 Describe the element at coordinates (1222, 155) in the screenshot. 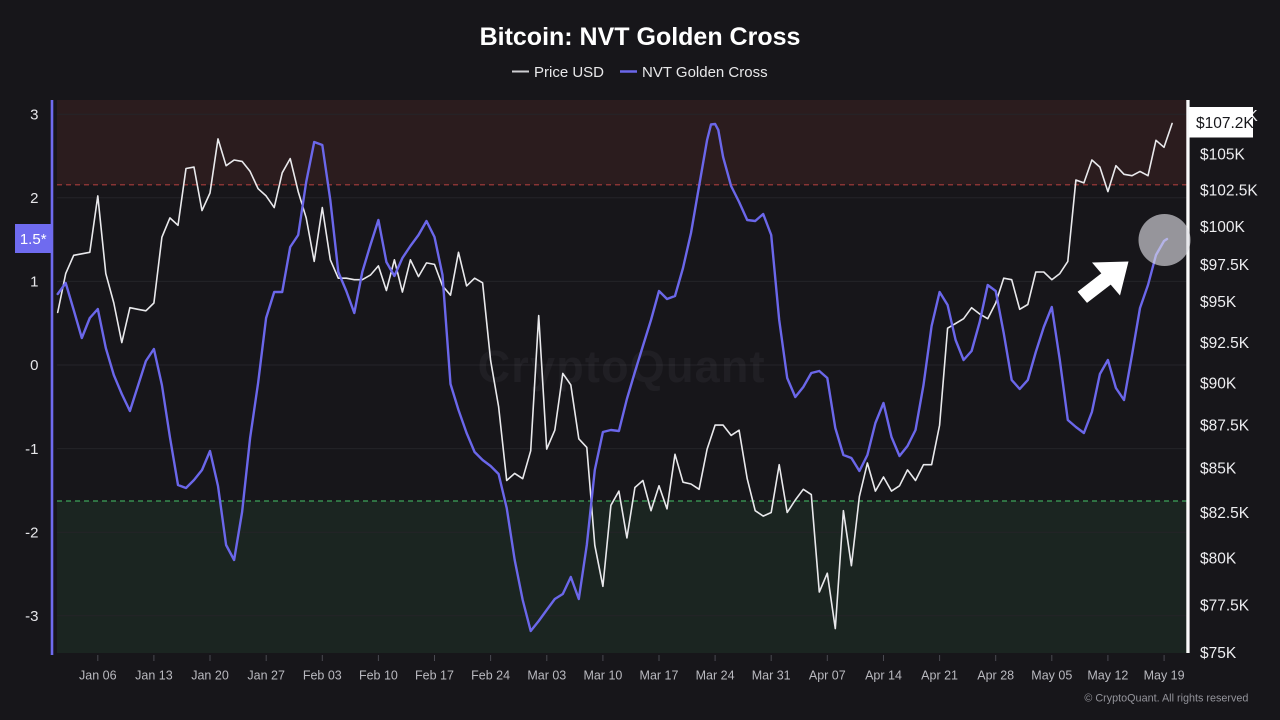

I see `svg-text: $105K` at that location.